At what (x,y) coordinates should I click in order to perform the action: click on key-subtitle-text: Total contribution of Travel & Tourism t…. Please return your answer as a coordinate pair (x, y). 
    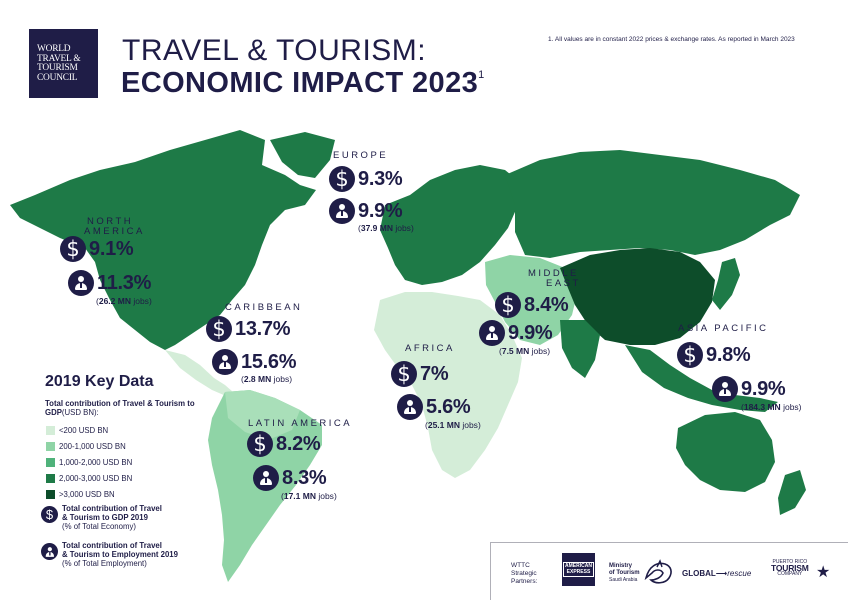
    Looking at the image, I should click on (120, 408).